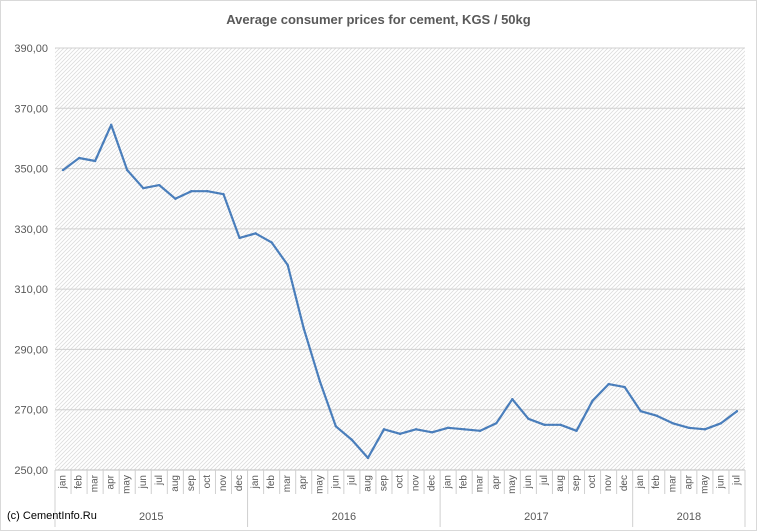 The width and height of the screenshot is (757, 531). I want to click on y-tick-label: 310,00, so click(31, 290).